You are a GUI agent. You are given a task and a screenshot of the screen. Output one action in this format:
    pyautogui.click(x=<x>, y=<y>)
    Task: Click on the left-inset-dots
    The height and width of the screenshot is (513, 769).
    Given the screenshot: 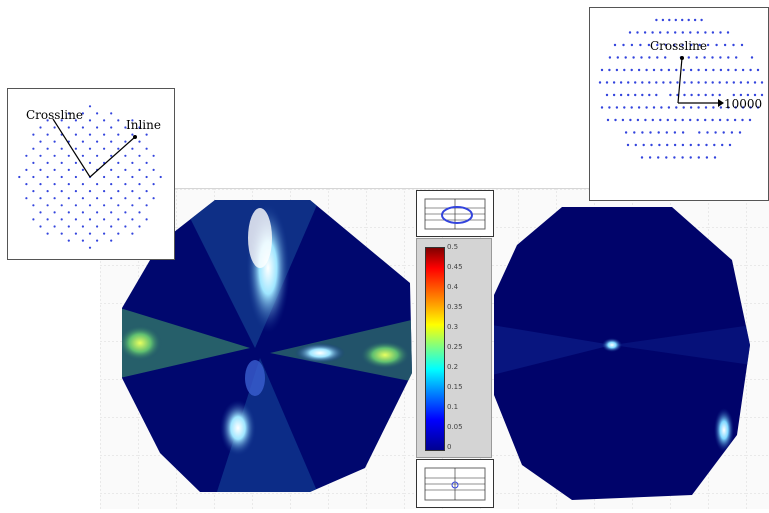 What is the action you would take?
    pyautogui.click(x=90, y=177)
    